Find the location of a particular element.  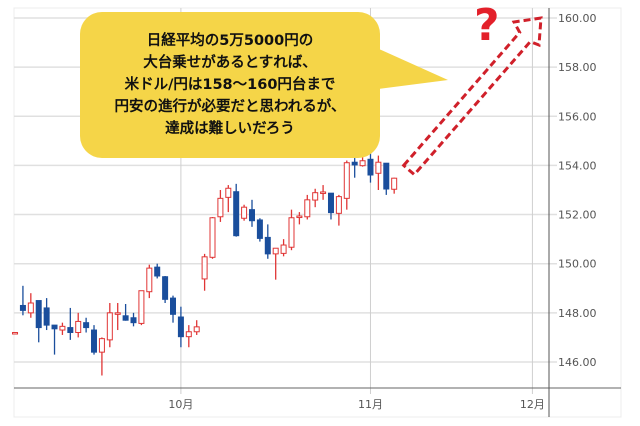

callout-line: 日経平均の5万5000円の is located at coordinates (230, 41).